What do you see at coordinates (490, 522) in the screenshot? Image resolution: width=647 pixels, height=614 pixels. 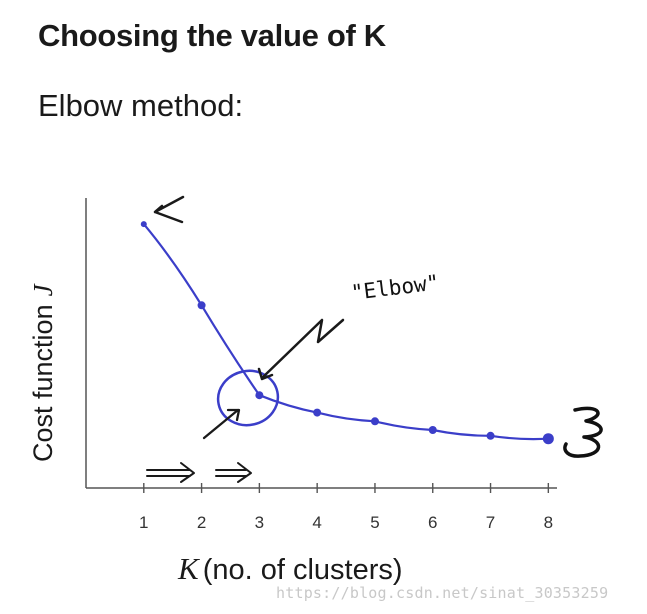 I see `x-tick-label: 7` at bounding box center [490, 522].